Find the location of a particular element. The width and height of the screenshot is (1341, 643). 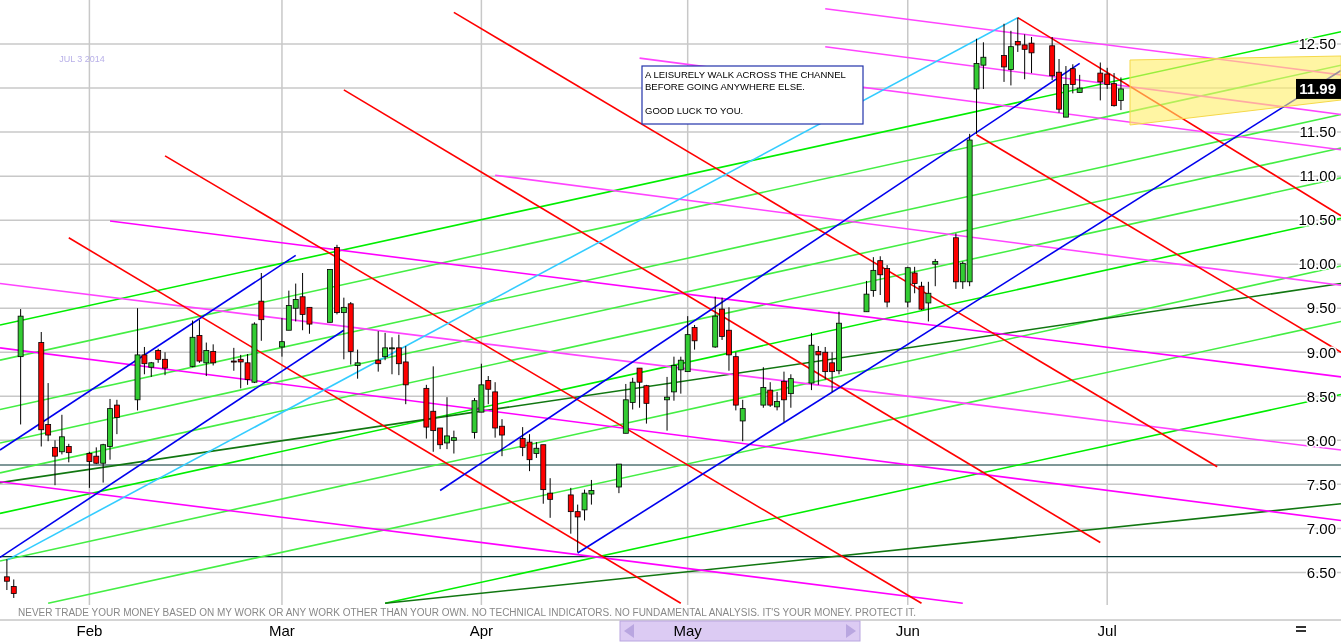

x-tick-label: Feb is located at coordinates (89, 630).